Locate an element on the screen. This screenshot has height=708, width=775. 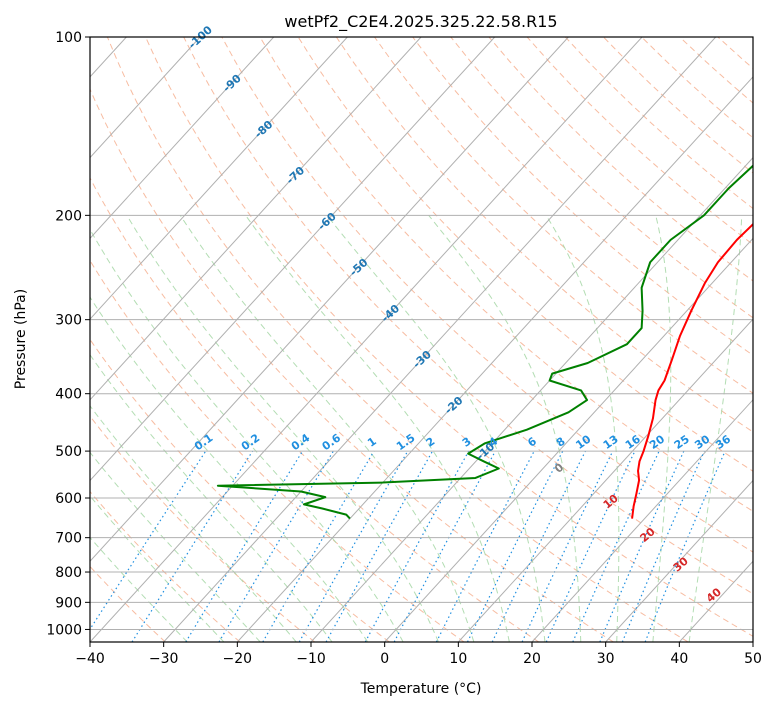
y-tick-label: 400 is located at coordinates (68, 395).